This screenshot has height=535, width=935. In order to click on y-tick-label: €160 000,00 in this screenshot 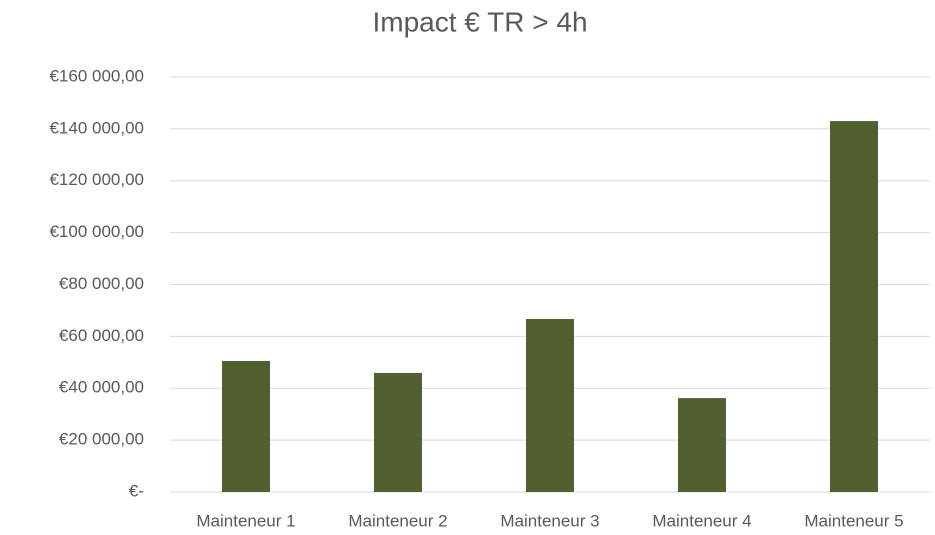, I will do `click(96, 75)`.